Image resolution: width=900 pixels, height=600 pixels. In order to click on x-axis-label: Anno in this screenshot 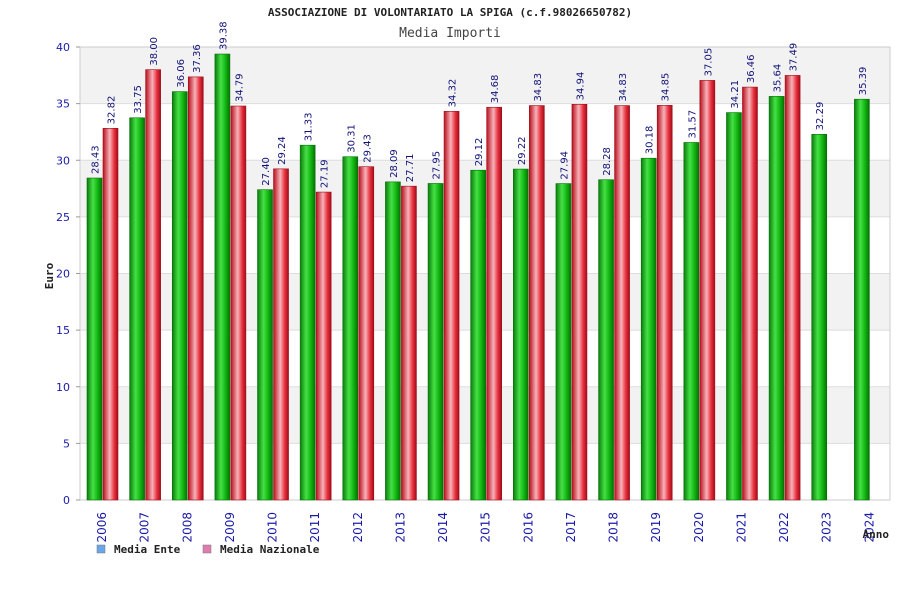, I will do `click(876, 534)`.